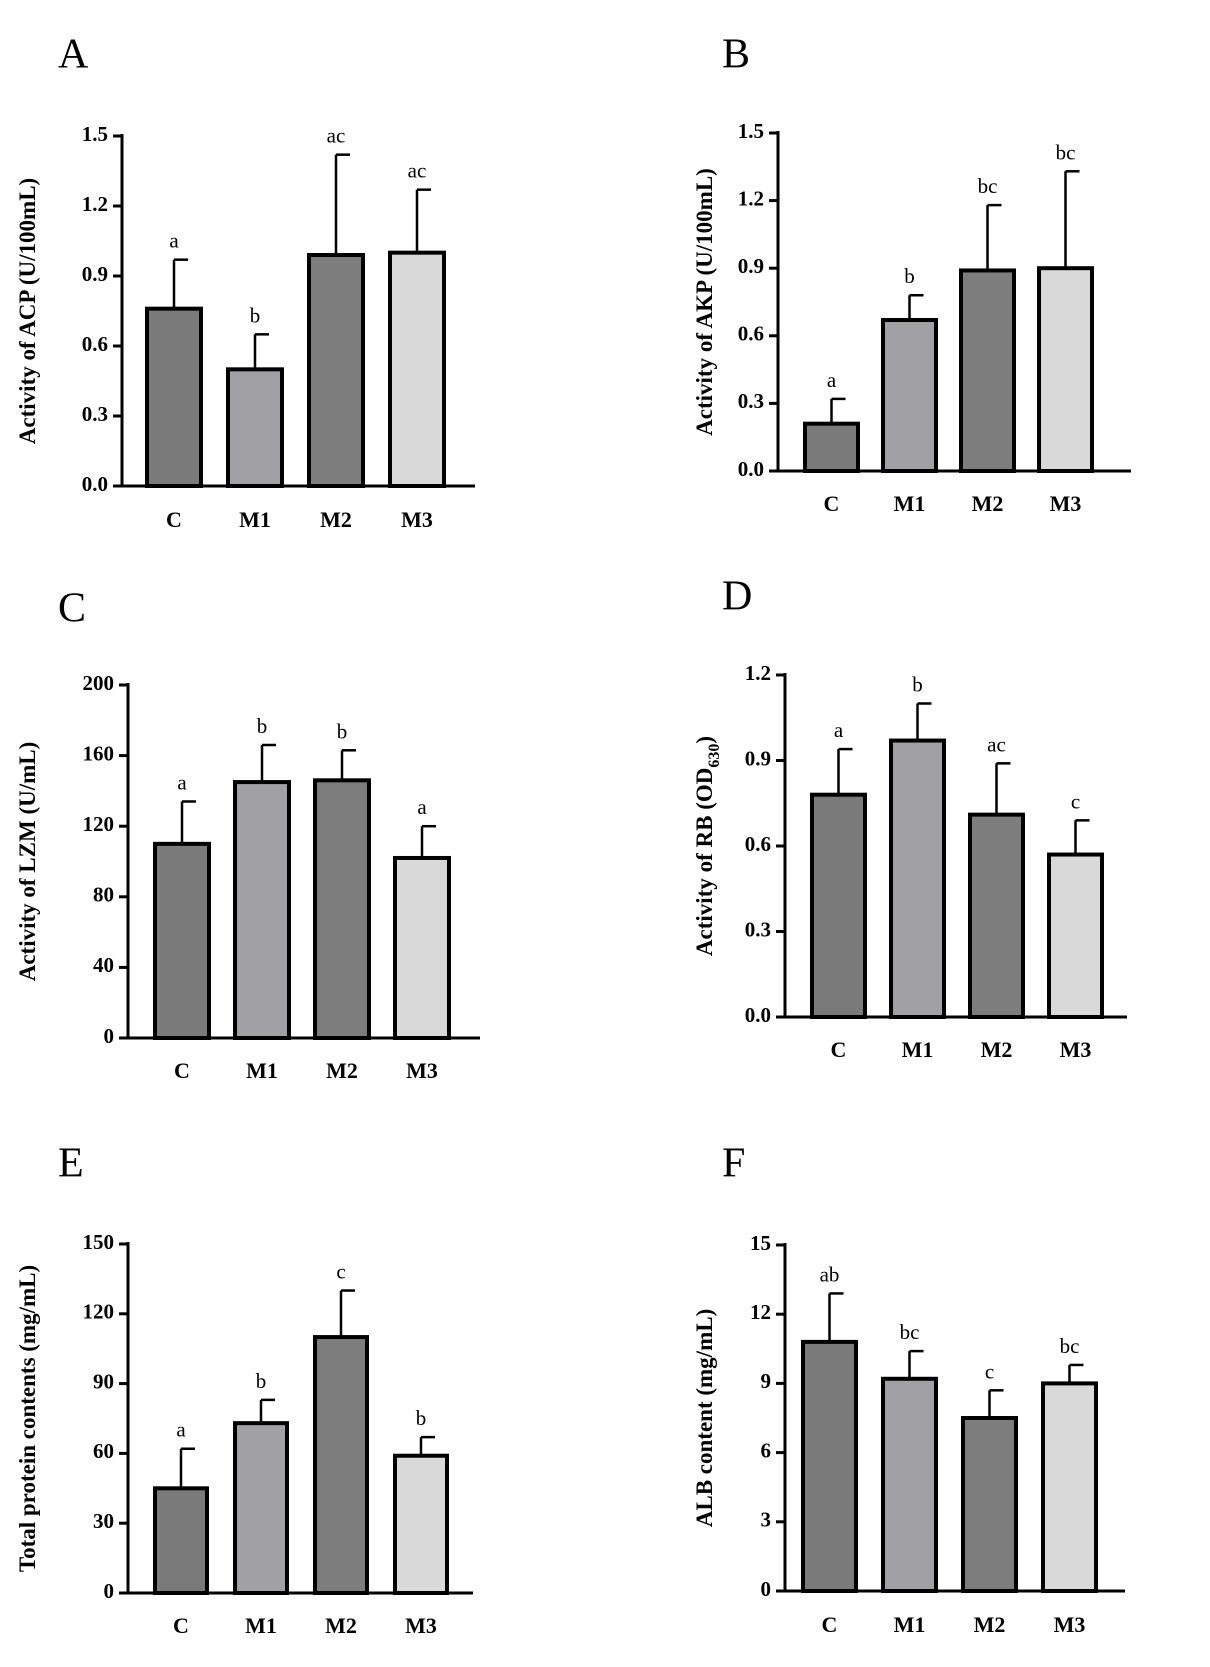 This screenshot has width=1210, height=1667. What do you see at coordinates (95, 484) in the screenshot?
I see `panel-a-y-tick-label: 0.0` at bounding box center [95, 484].